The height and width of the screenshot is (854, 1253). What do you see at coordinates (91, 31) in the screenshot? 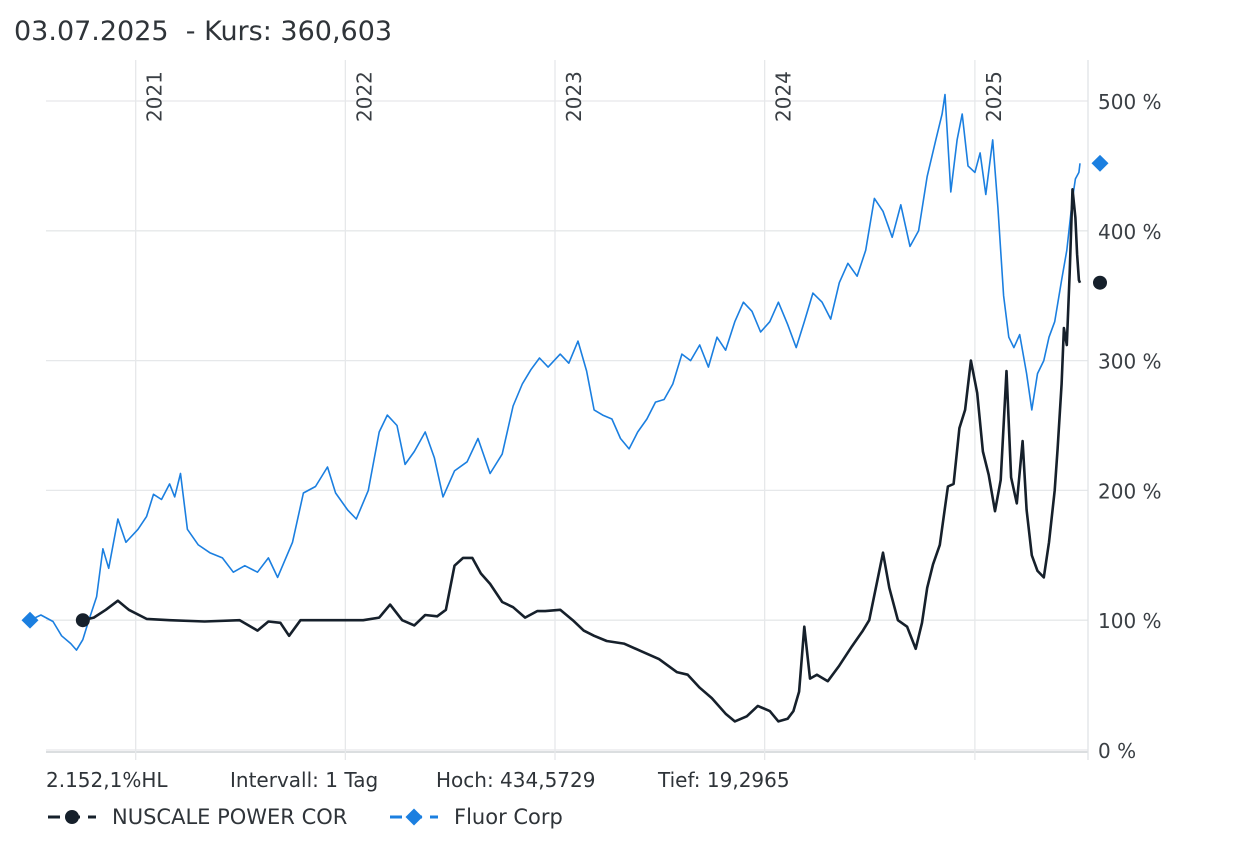
I see `header-date: 03.07.2025` at bounding box center [91, 31].